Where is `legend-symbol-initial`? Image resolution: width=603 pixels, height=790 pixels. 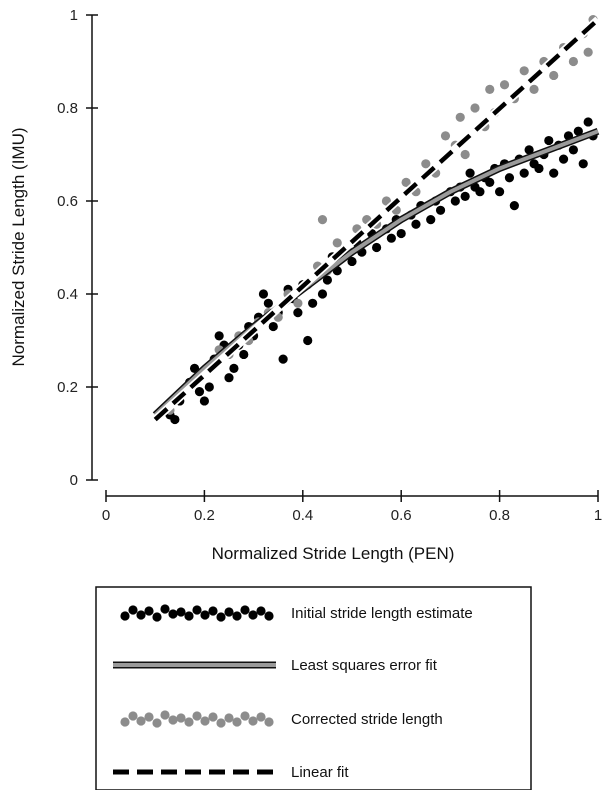 legend-symbol-initial is located at coordinates (197, 613).